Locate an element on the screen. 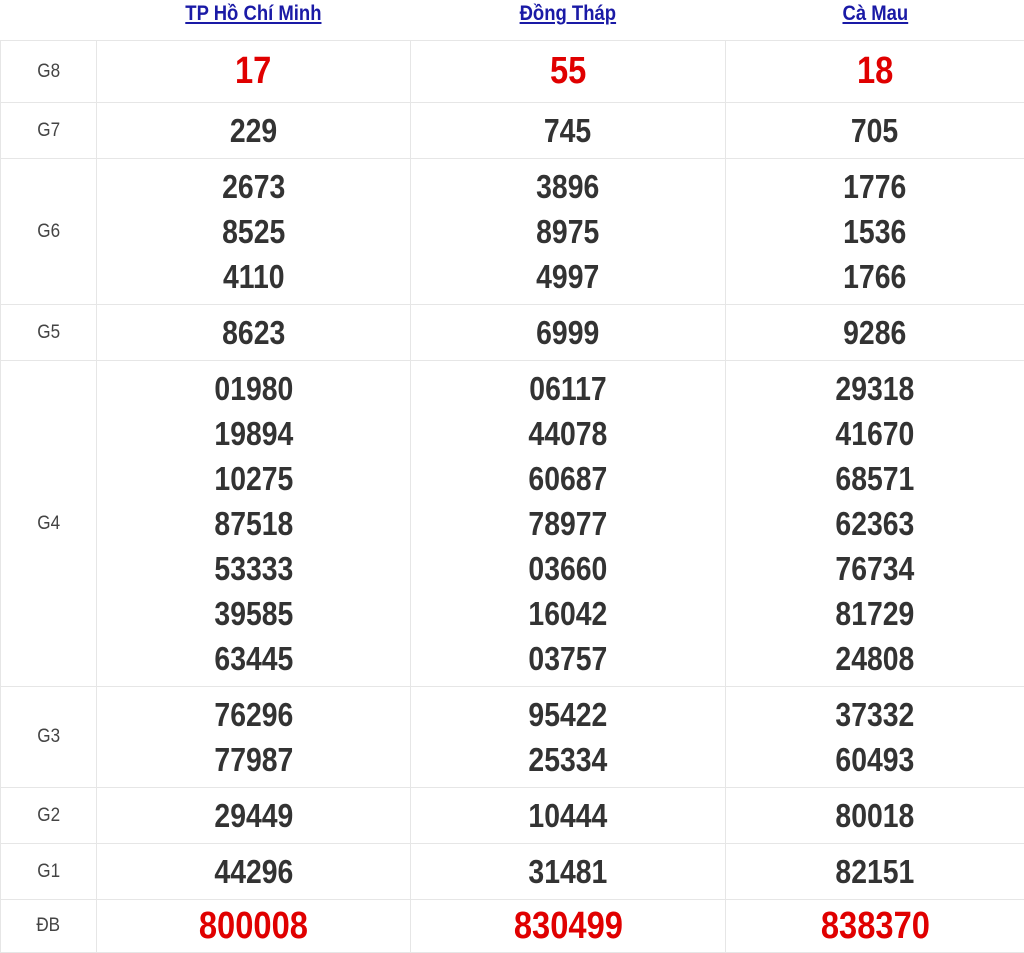  prize-number-text: 55 is located at coordinates (568, 71).